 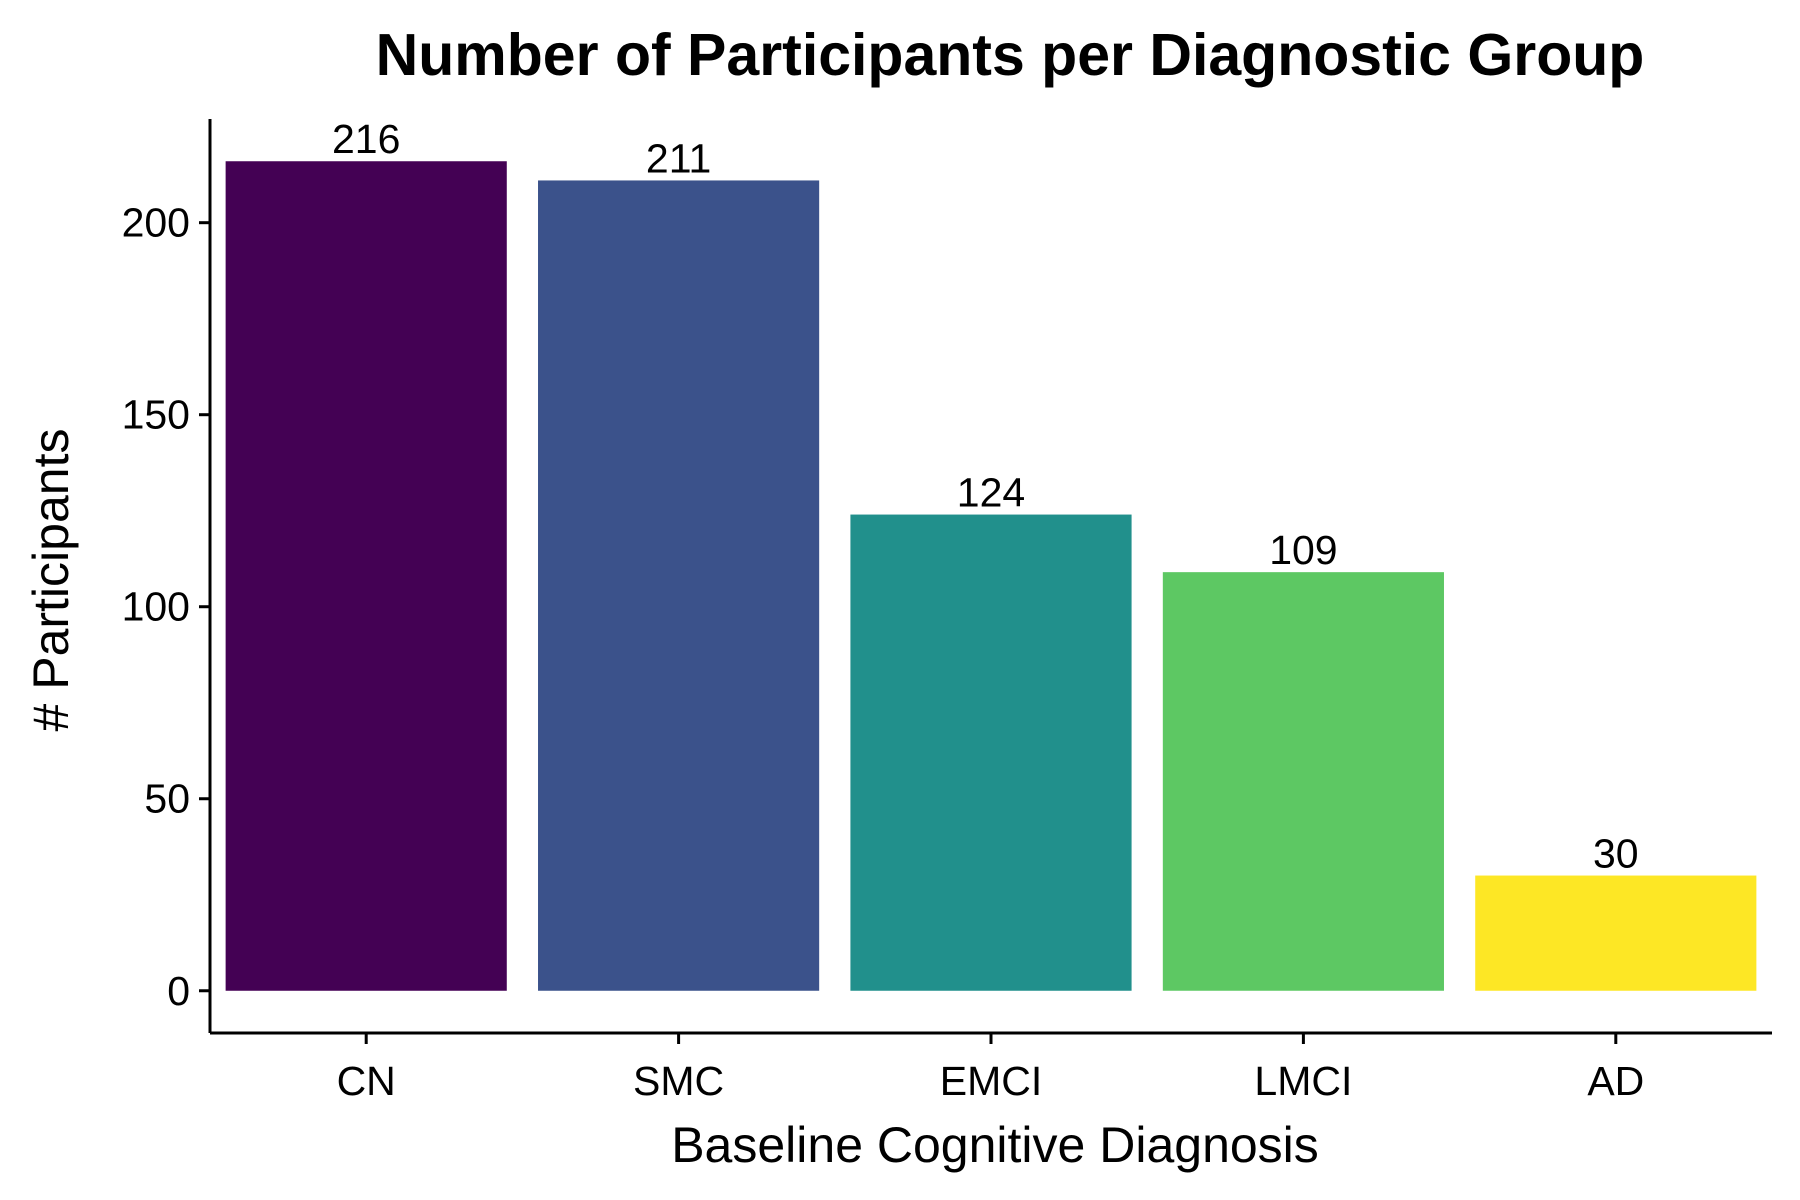 I want to click on y-tick-label-0: 0, so click(x=178, y=991).